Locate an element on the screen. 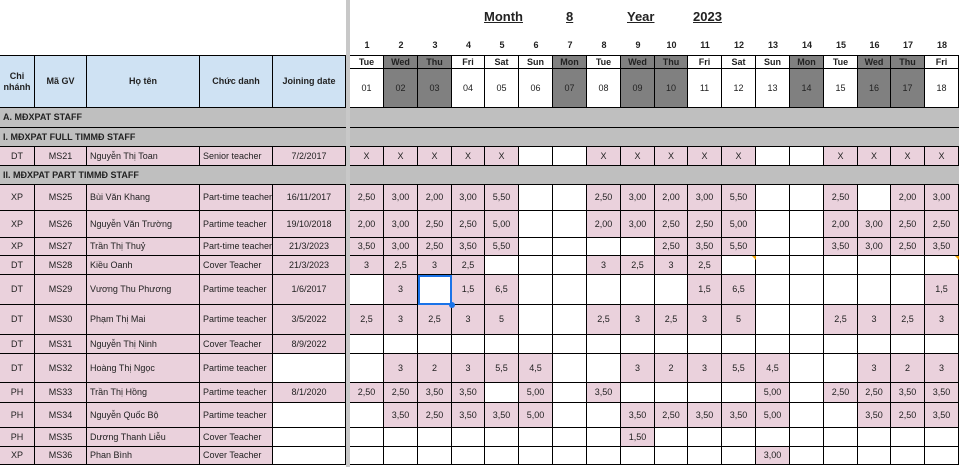 The width and height of the screenshot is (959, 467). teacher-code-cell: MS31 is located at coordinates (61, 344).